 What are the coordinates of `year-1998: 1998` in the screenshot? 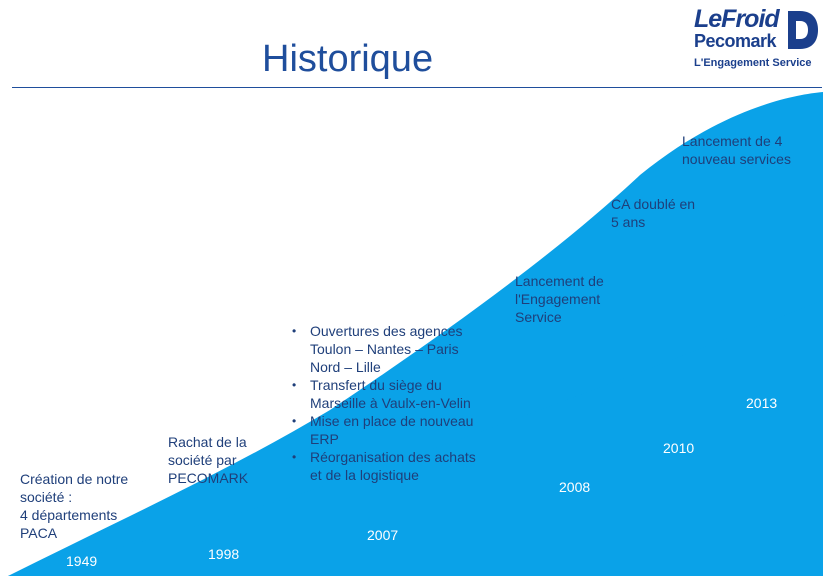 It's located at (224, 554).